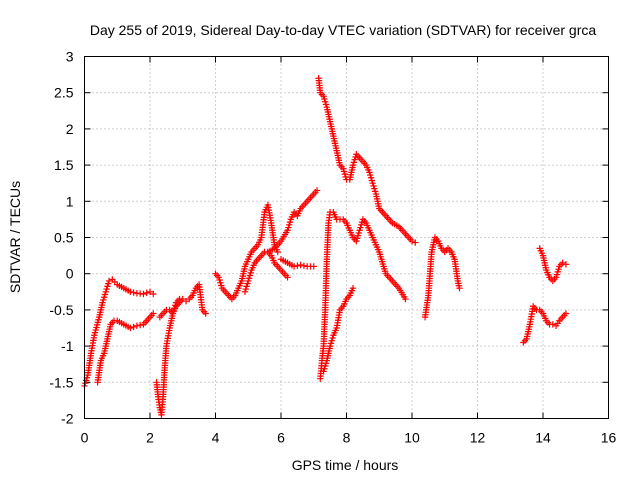 This screenshot has height=480, width=640. Describe the element at coordinates (61, 310) in the screenshot. I see `y-tick-label: -0.5` at that location.